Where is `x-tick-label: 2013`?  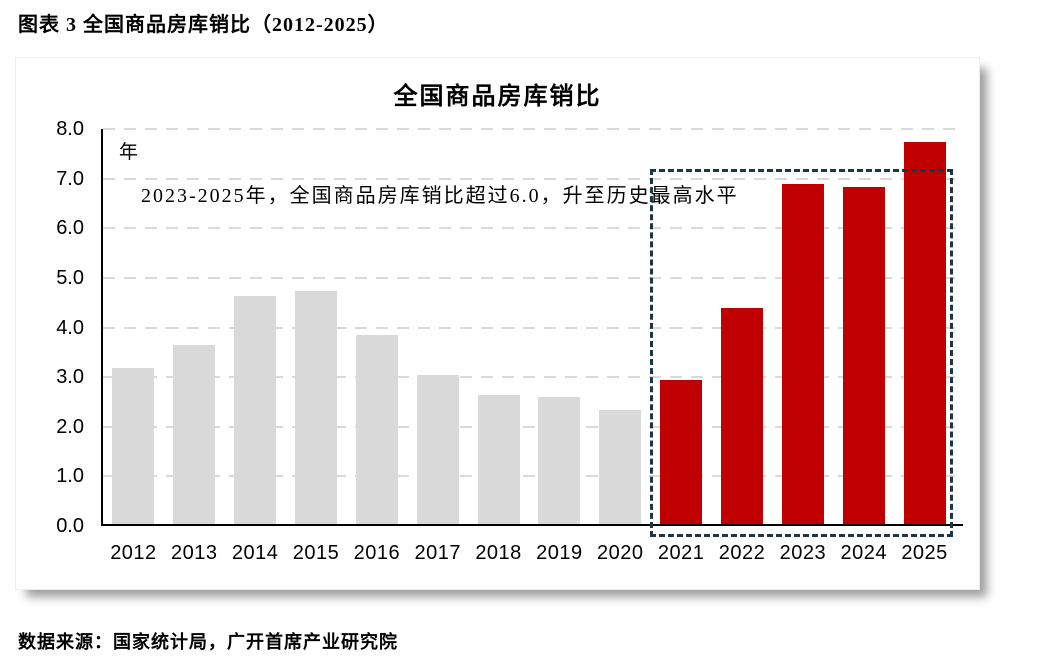
x-tick-label: 2013 is located at coordinates (194, 553).